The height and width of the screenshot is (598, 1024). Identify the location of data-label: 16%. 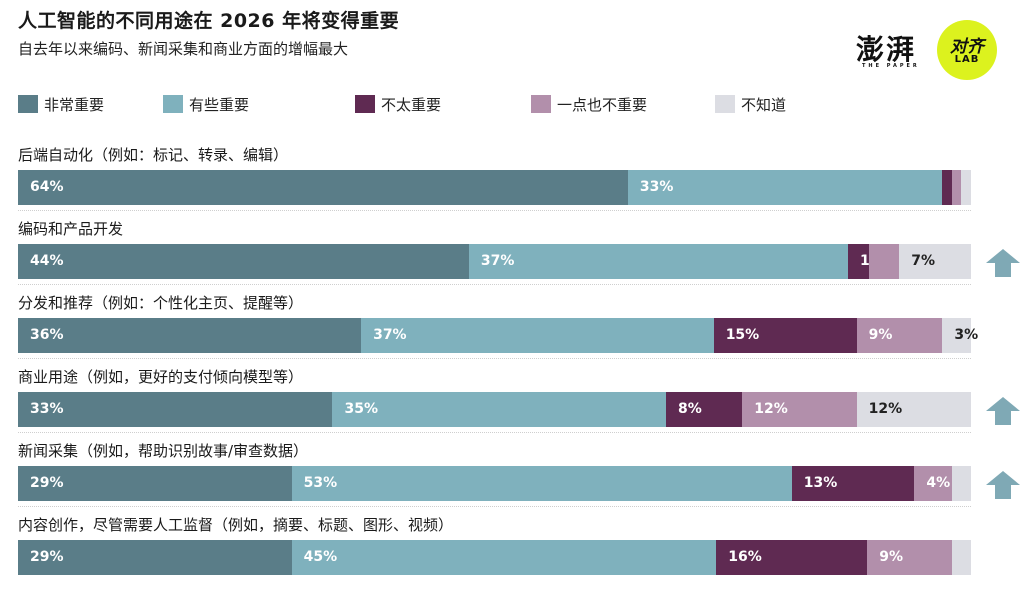
(745, 557).